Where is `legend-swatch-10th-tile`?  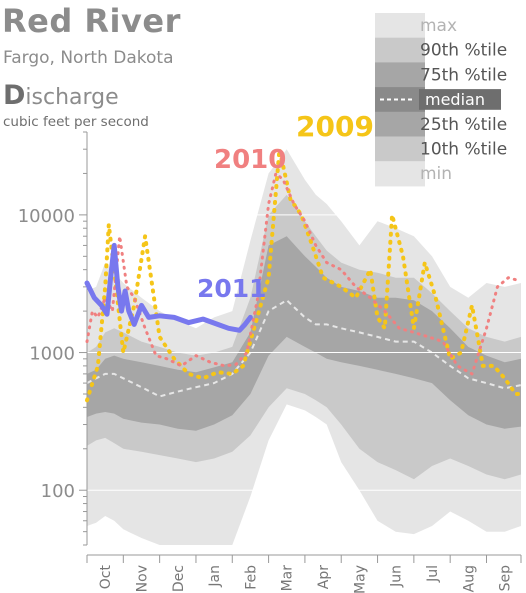 legend-swatch-10th-tile is located at coordinates (400, 149).